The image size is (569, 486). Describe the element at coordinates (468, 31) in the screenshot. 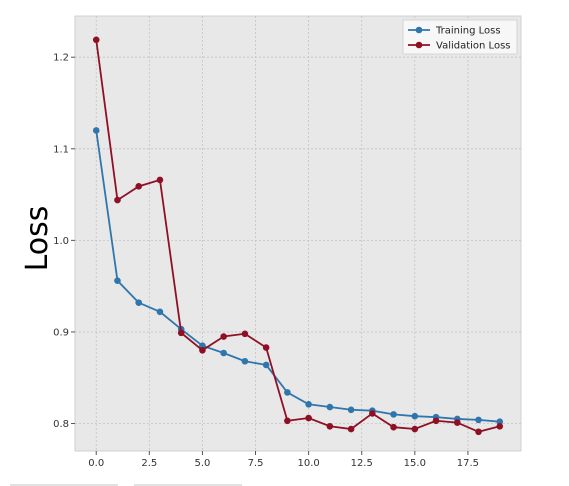

I see `legend-label: Training Loss` at that location.